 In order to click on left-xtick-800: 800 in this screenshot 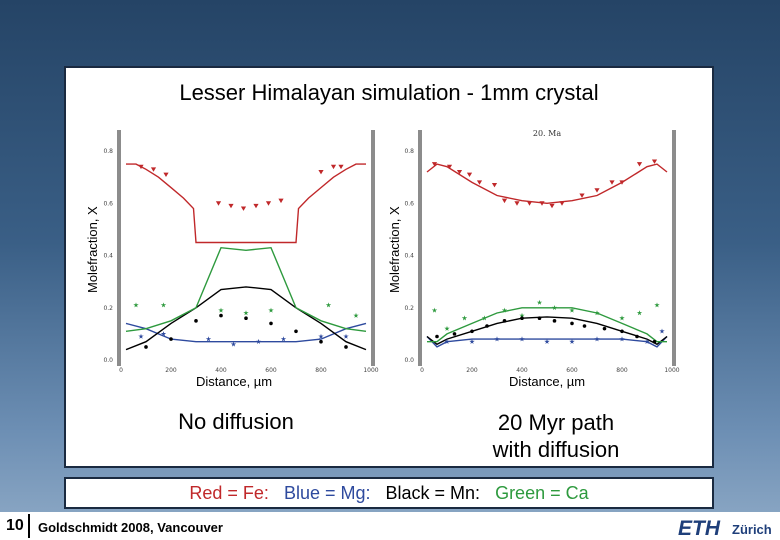, I will do `click(321, 370)`.